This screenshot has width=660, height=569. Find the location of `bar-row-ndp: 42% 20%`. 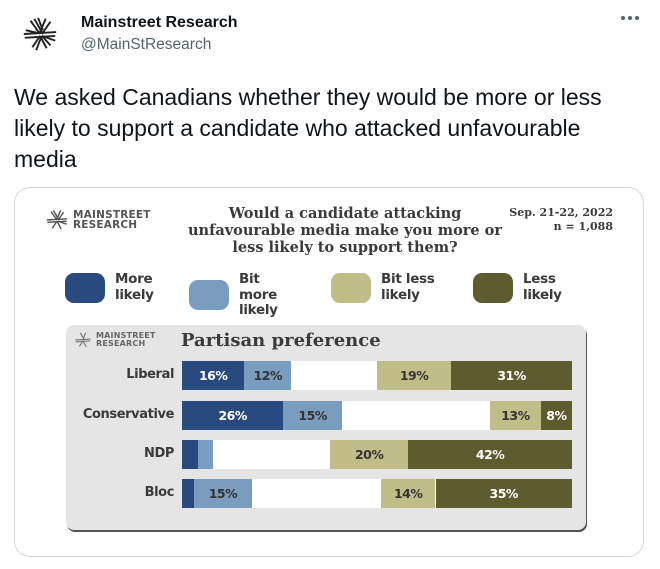

bar-row-ndp: 42% 20% is located at coordinates (377, 454).